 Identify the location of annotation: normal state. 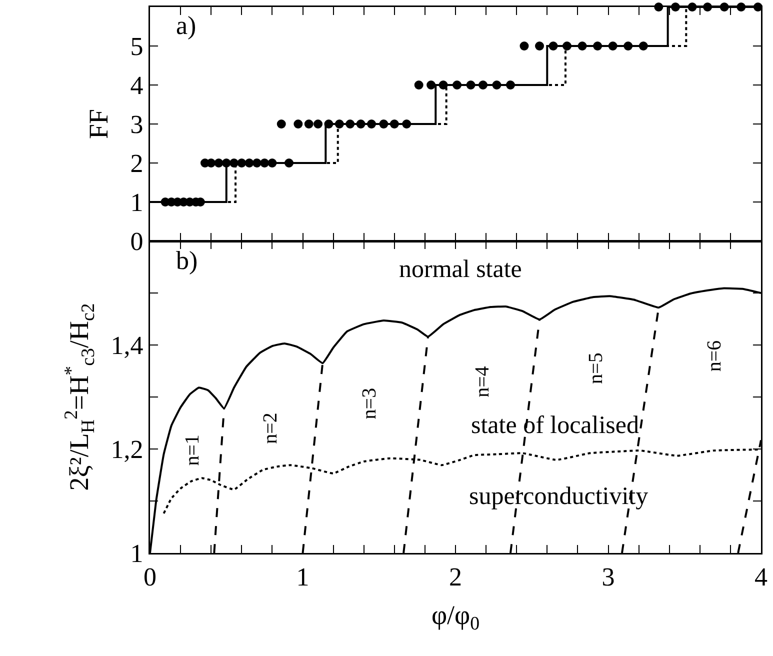
(460, 269).